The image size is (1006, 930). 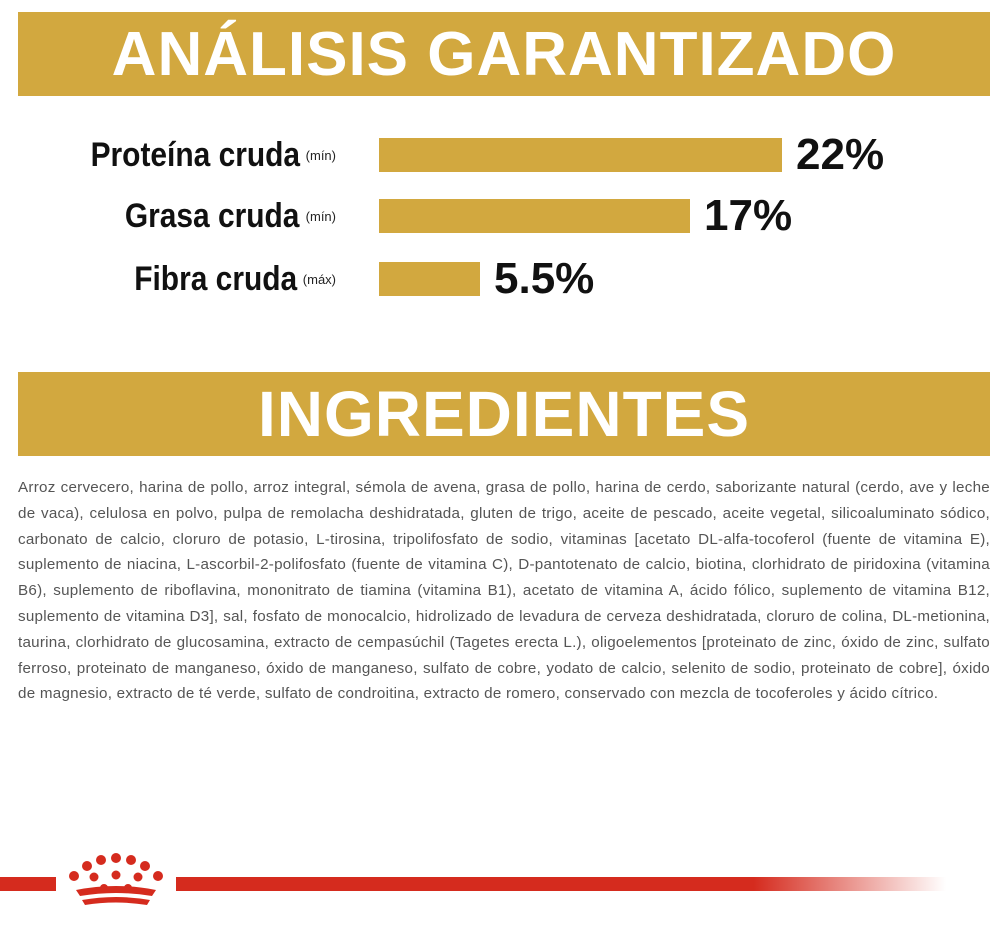 I want to click on footer-red-line-right, so click(x=561, y=884).